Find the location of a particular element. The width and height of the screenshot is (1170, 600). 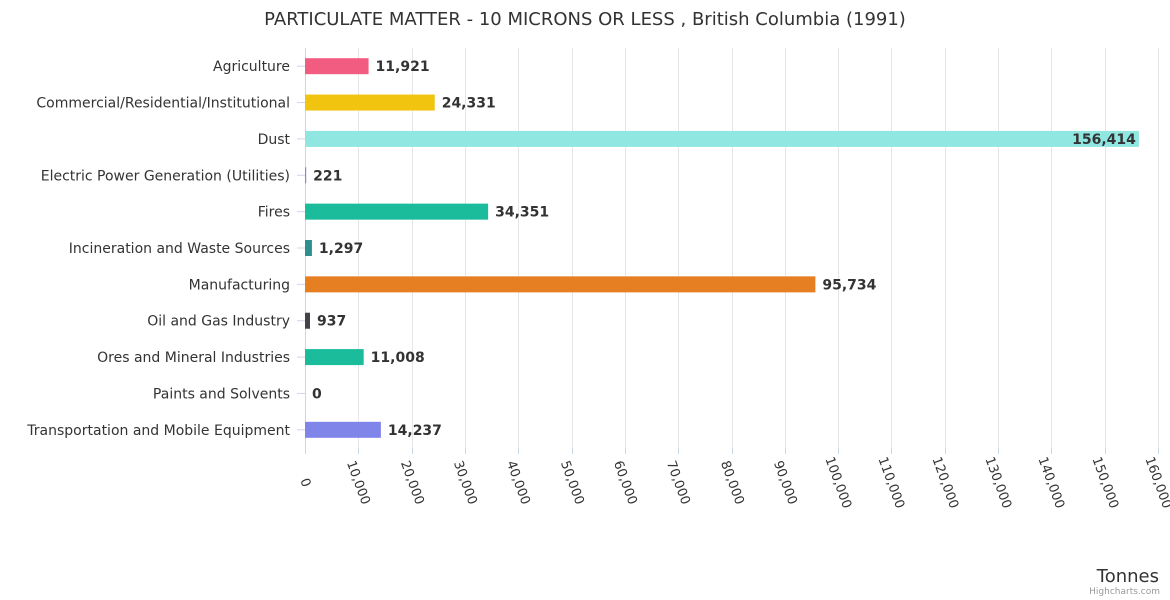

x-tick-label: 10,000 is located at coordinates (358, 483).